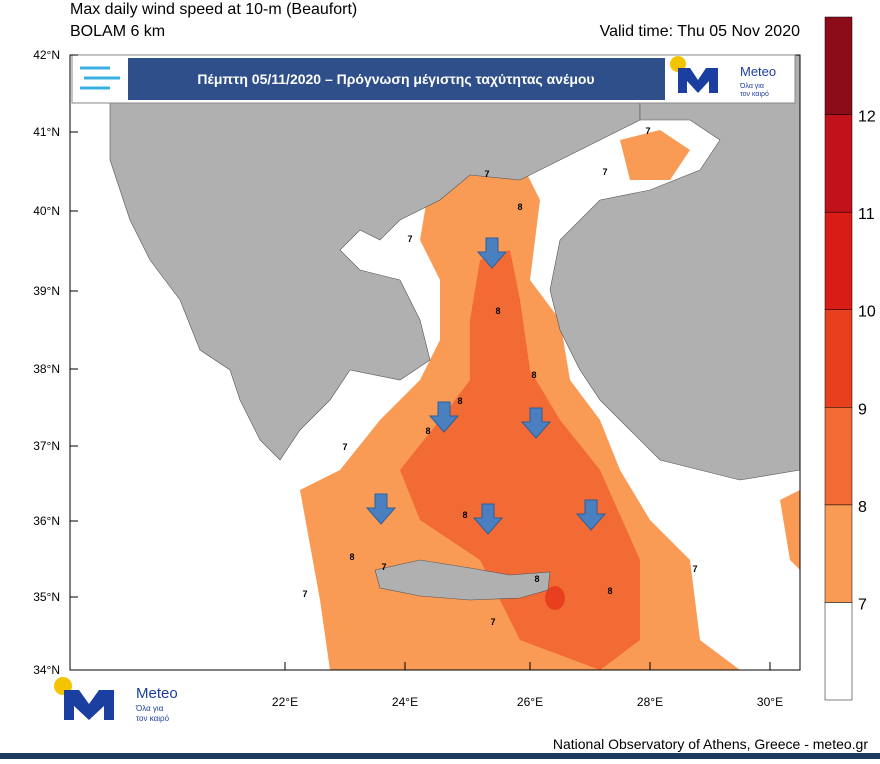  I want to click on lon-label: 22°E, so click(285, 702).